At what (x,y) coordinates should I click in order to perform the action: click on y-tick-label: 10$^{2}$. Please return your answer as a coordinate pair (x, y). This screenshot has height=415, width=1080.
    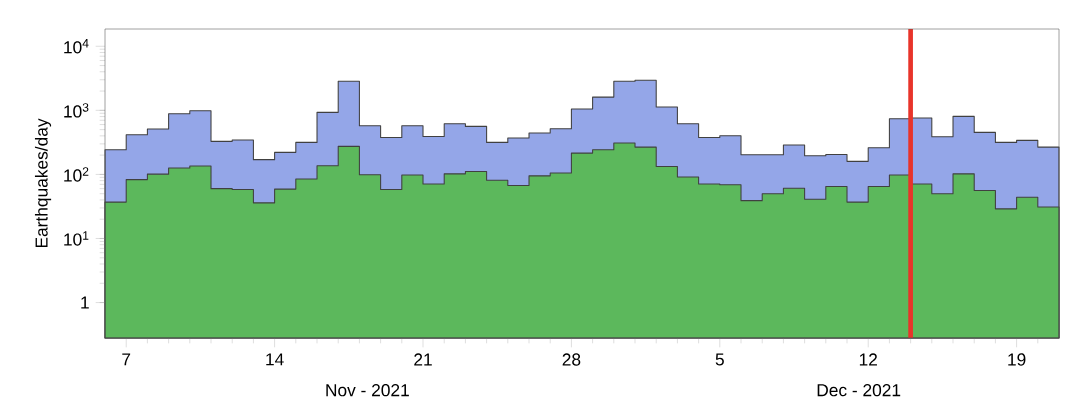
    Looking at the image, I should click on (76, 174).